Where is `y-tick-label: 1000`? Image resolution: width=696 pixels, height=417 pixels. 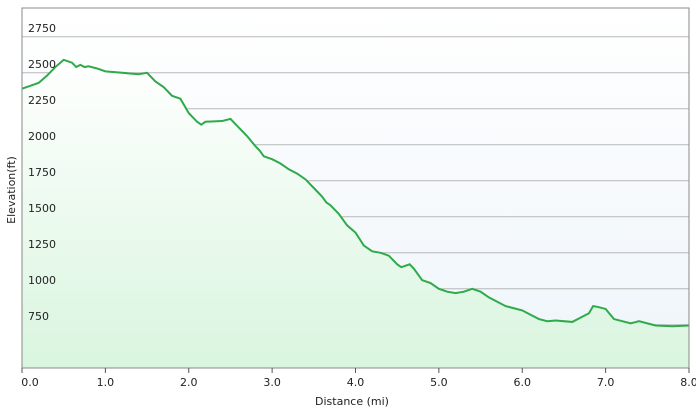 y-tick-label: 1000 is located at coordinates (42, 280).